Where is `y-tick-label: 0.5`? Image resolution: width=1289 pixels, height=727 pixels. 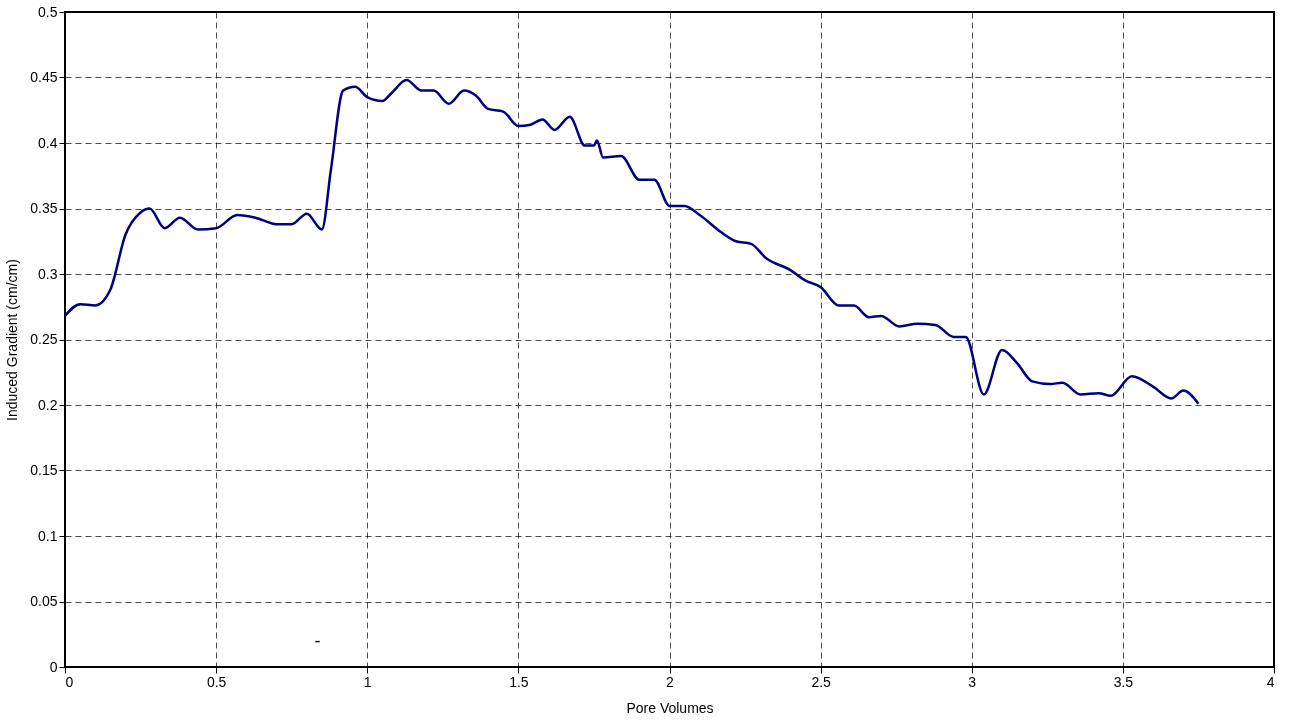
y-tick-label: 0.5 is located at coordinates (48, 11).